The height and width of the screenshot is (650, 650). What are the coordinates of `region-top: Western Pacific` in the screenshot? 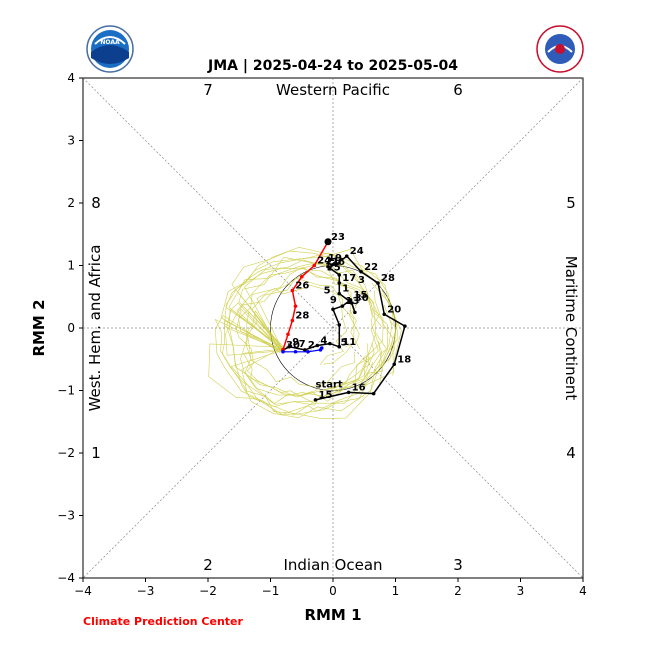 It's located at (333, 90).